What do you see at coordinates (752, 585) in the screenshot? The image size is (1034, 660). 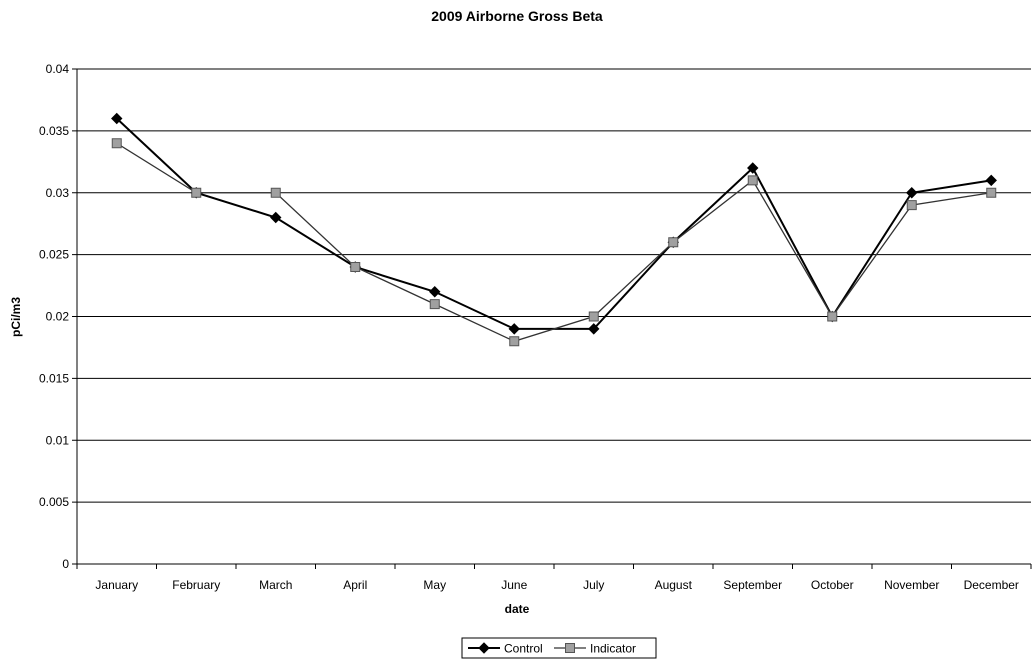 I see `x-tick-label: September` at bounding box center [752, 585].